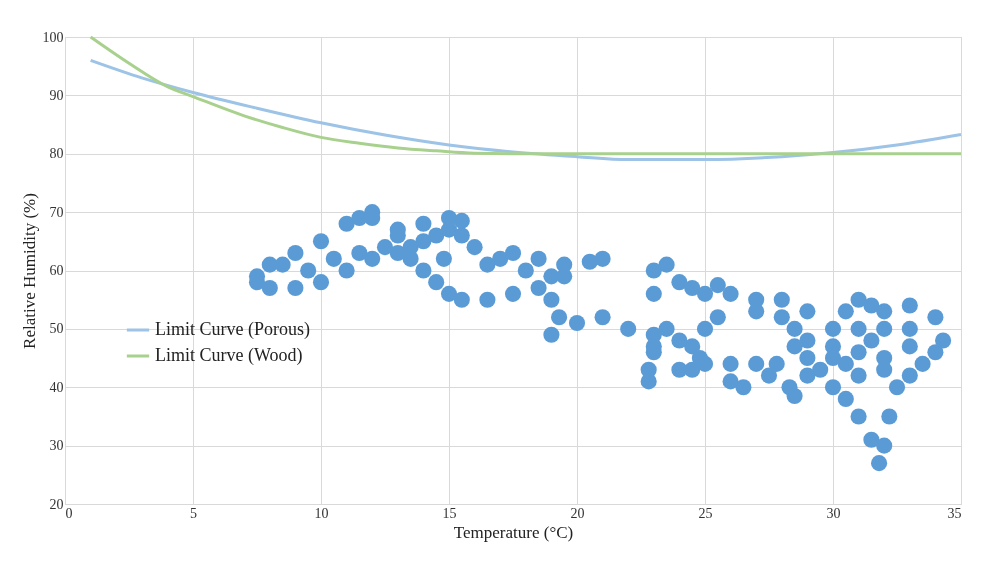 This screenshot has height=572, width=1006. I want to click on x-tick-label: 5, so click(193, 513).